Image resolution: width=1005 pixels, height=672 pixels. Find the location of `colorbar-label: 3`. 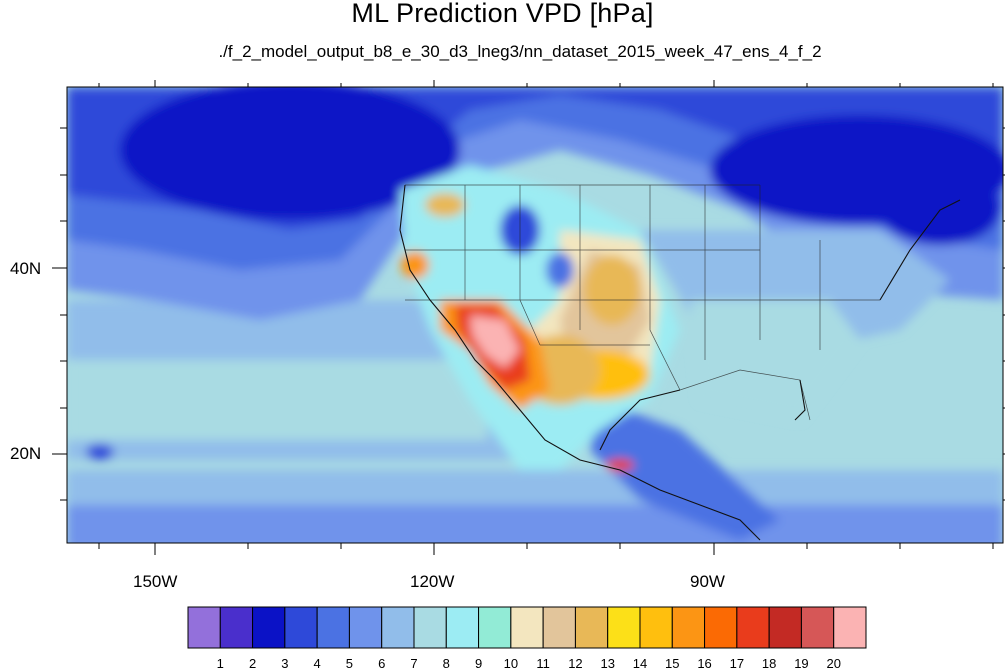

colorbar-label: 3 is located at coordinates (285, 663).